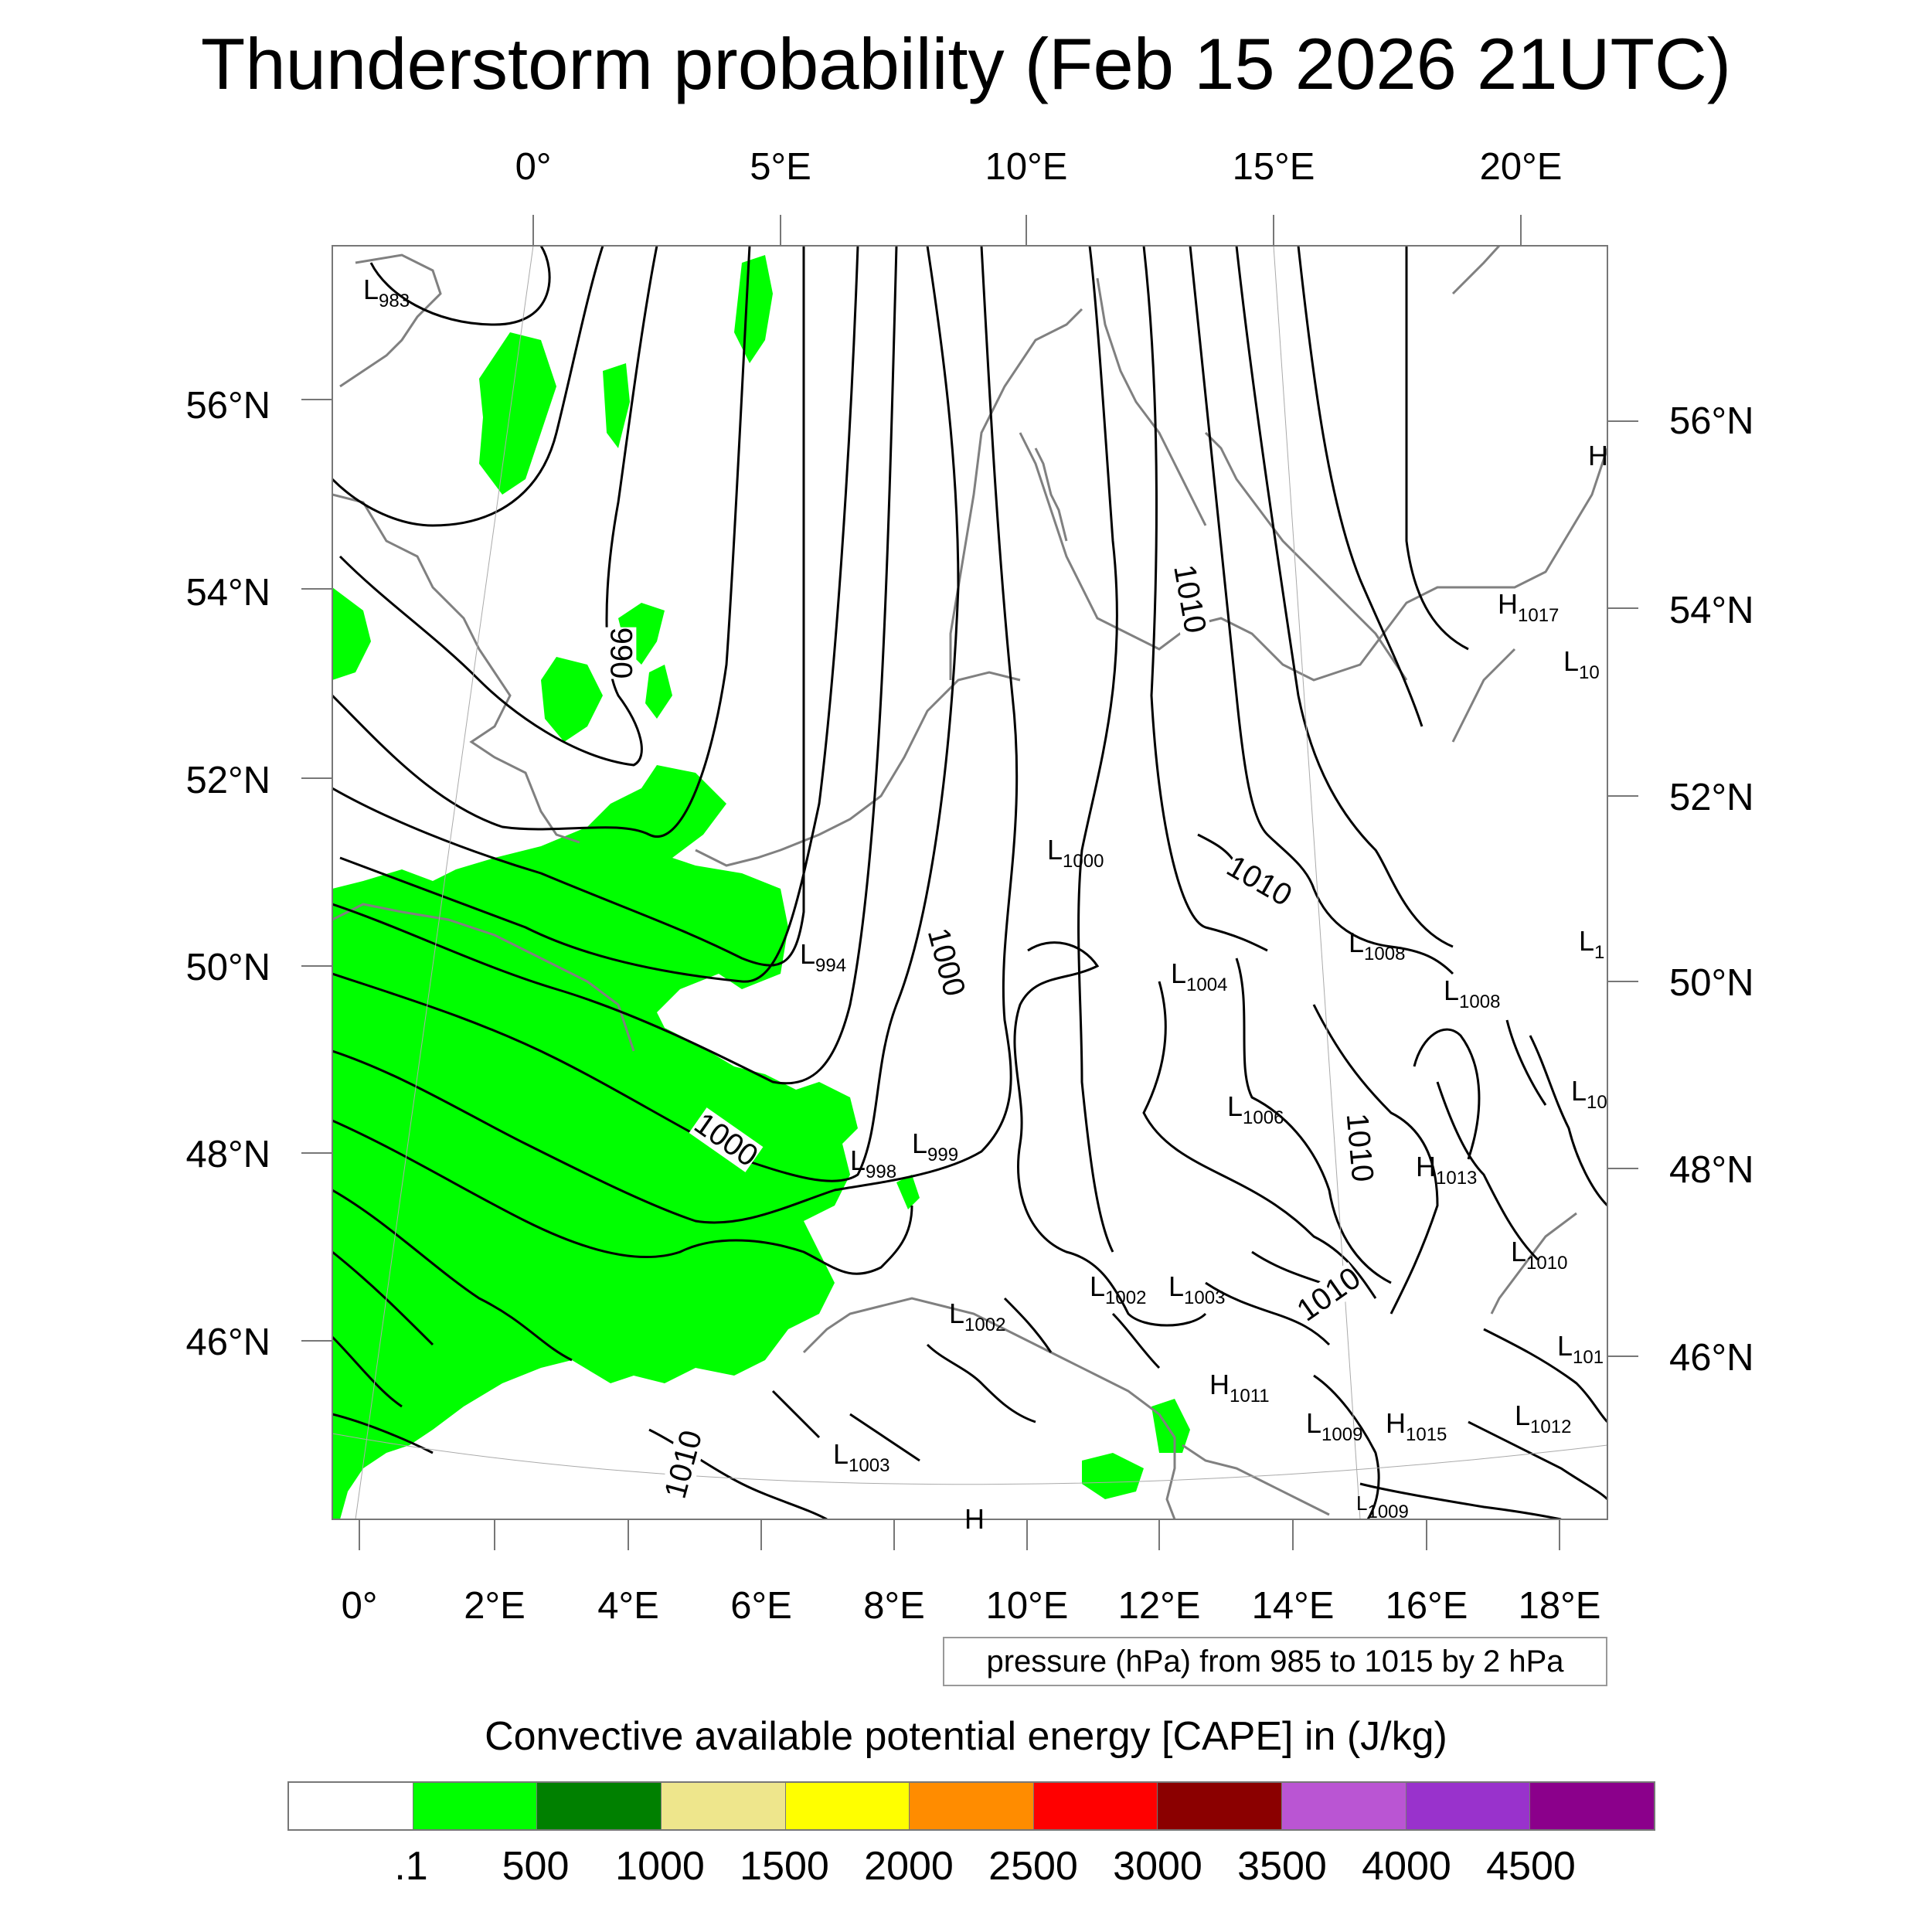  What do you see at coordinates (873, 1164) in the screenshot?
I see `pressure-center: L998` at bounding box center [873, 1164].